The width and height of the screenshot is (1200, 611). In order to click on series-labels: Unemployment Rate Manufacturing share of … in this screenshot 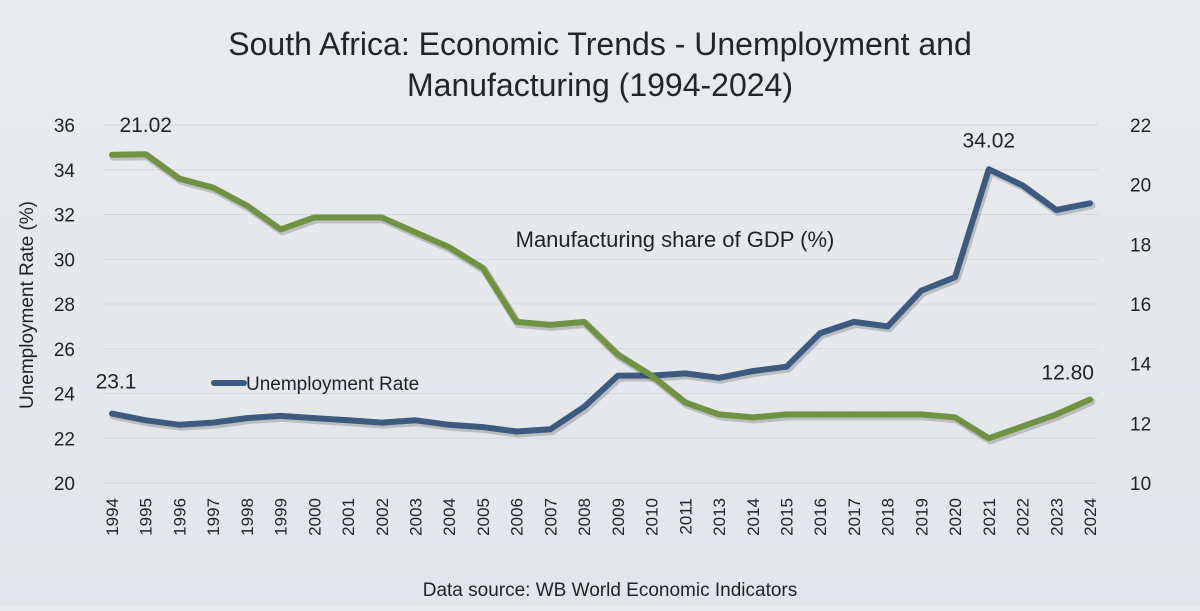, I will do `click(523, 311)`.